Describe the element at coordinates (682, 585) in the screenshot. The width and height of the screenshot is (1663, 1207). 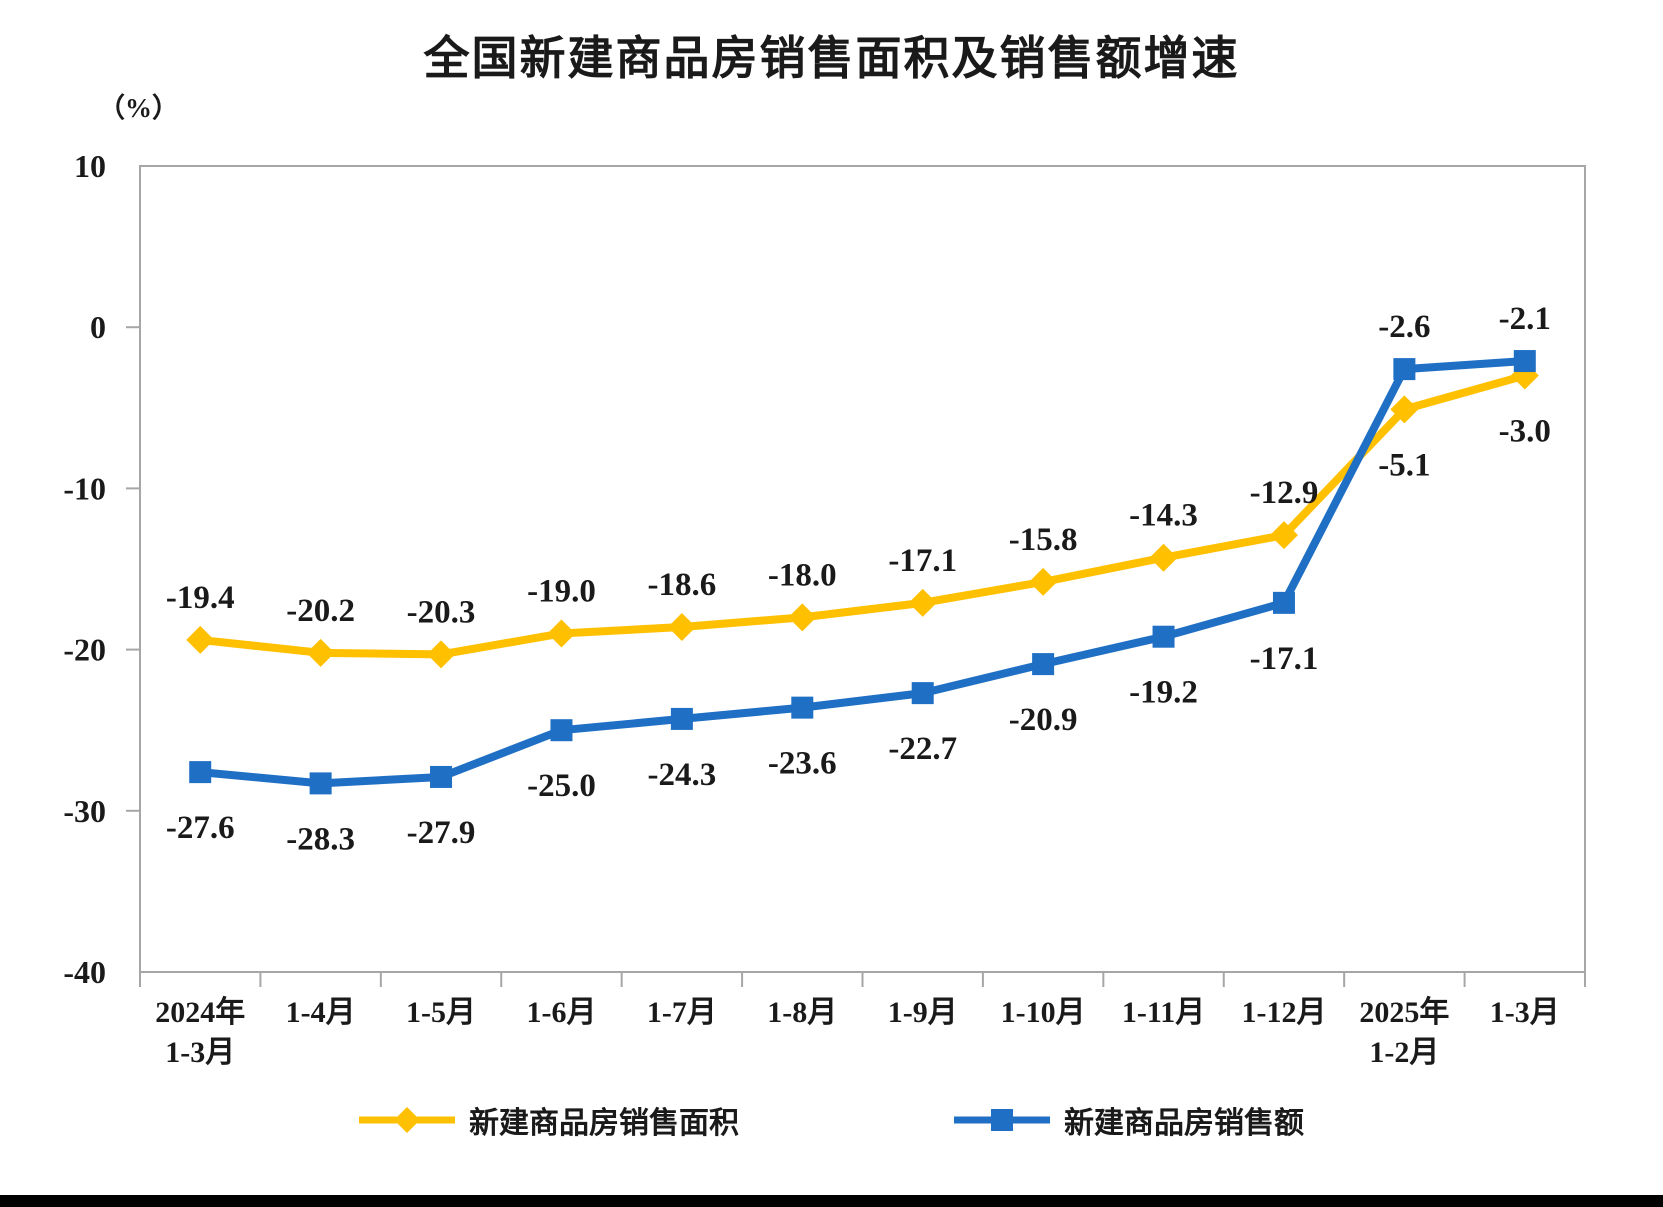
I see `data-label: -18.6` at that location.